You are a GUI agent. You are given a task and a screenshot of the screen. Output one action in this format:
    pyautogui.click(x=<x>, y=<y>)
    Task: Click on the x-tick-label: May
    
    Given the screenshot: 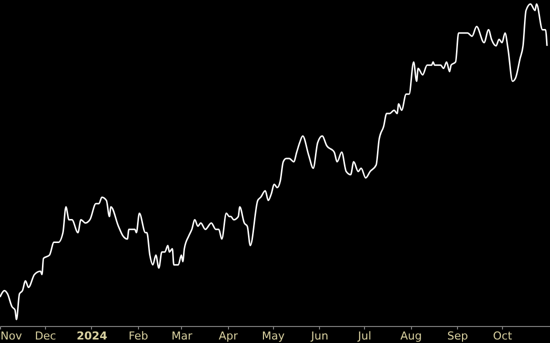 What is the action you would take?
    pyautogui.click(x=274, y=336)
    